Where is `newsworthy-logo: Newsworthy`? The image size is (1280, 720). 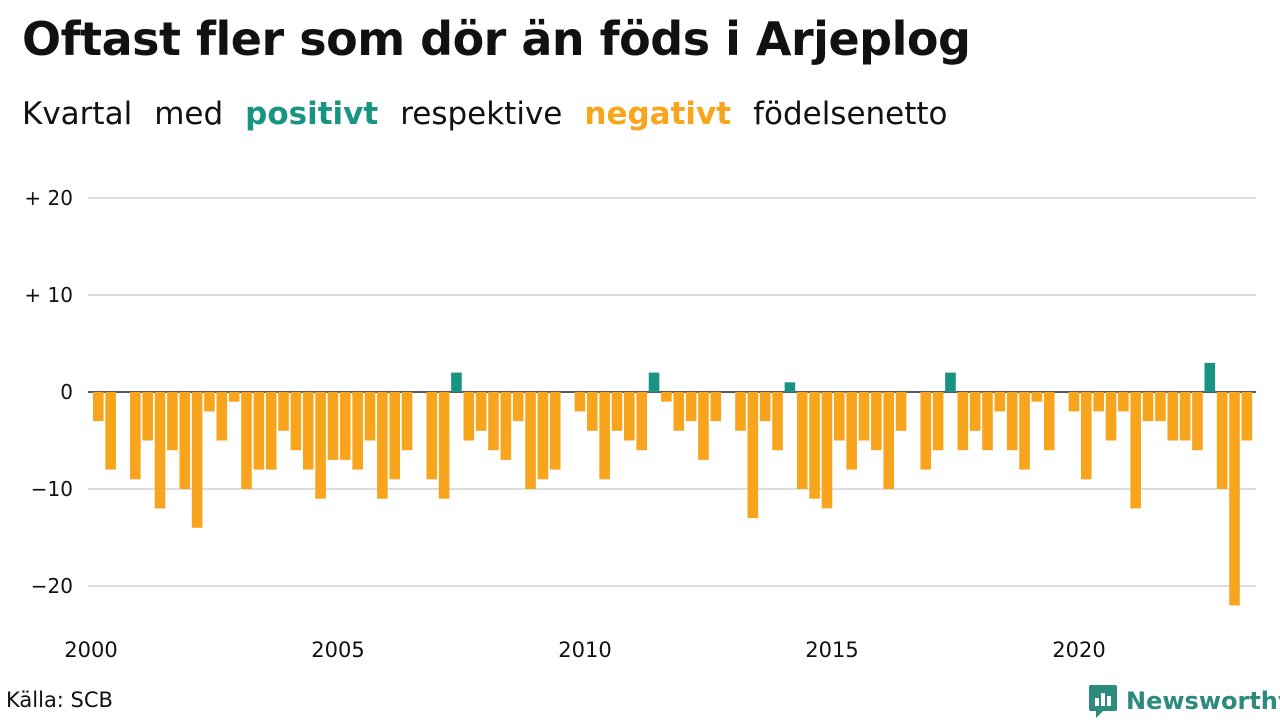
newsworthy-logo: Newsworthy is located at coordinates (1184, 701).